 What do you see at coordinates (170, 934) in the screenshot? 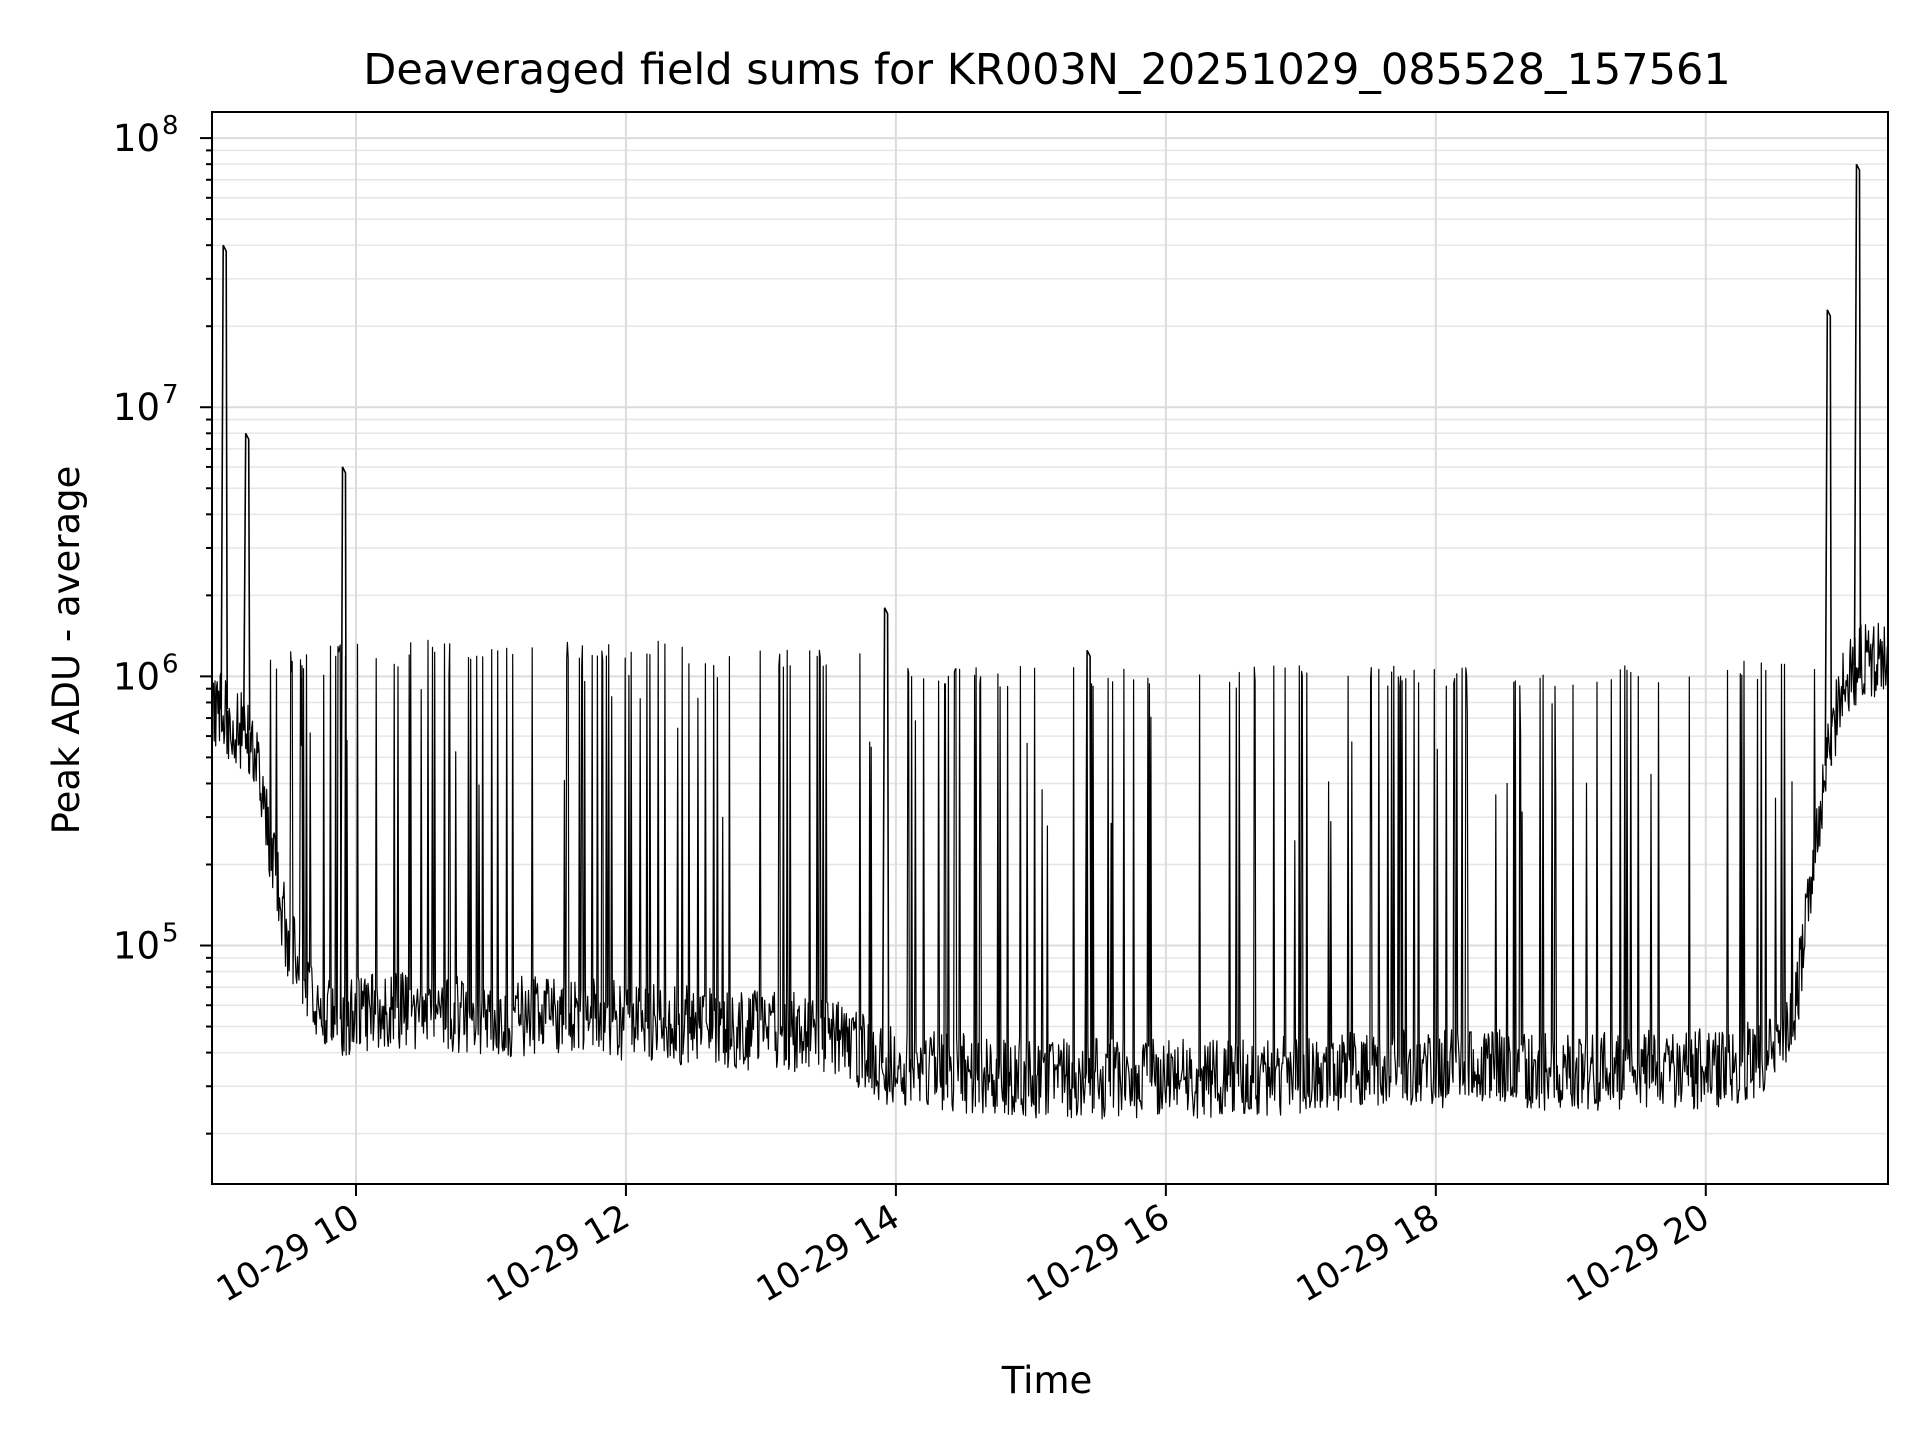
I see `y-tick-exponent: 5` at bounding box center [170, 934].